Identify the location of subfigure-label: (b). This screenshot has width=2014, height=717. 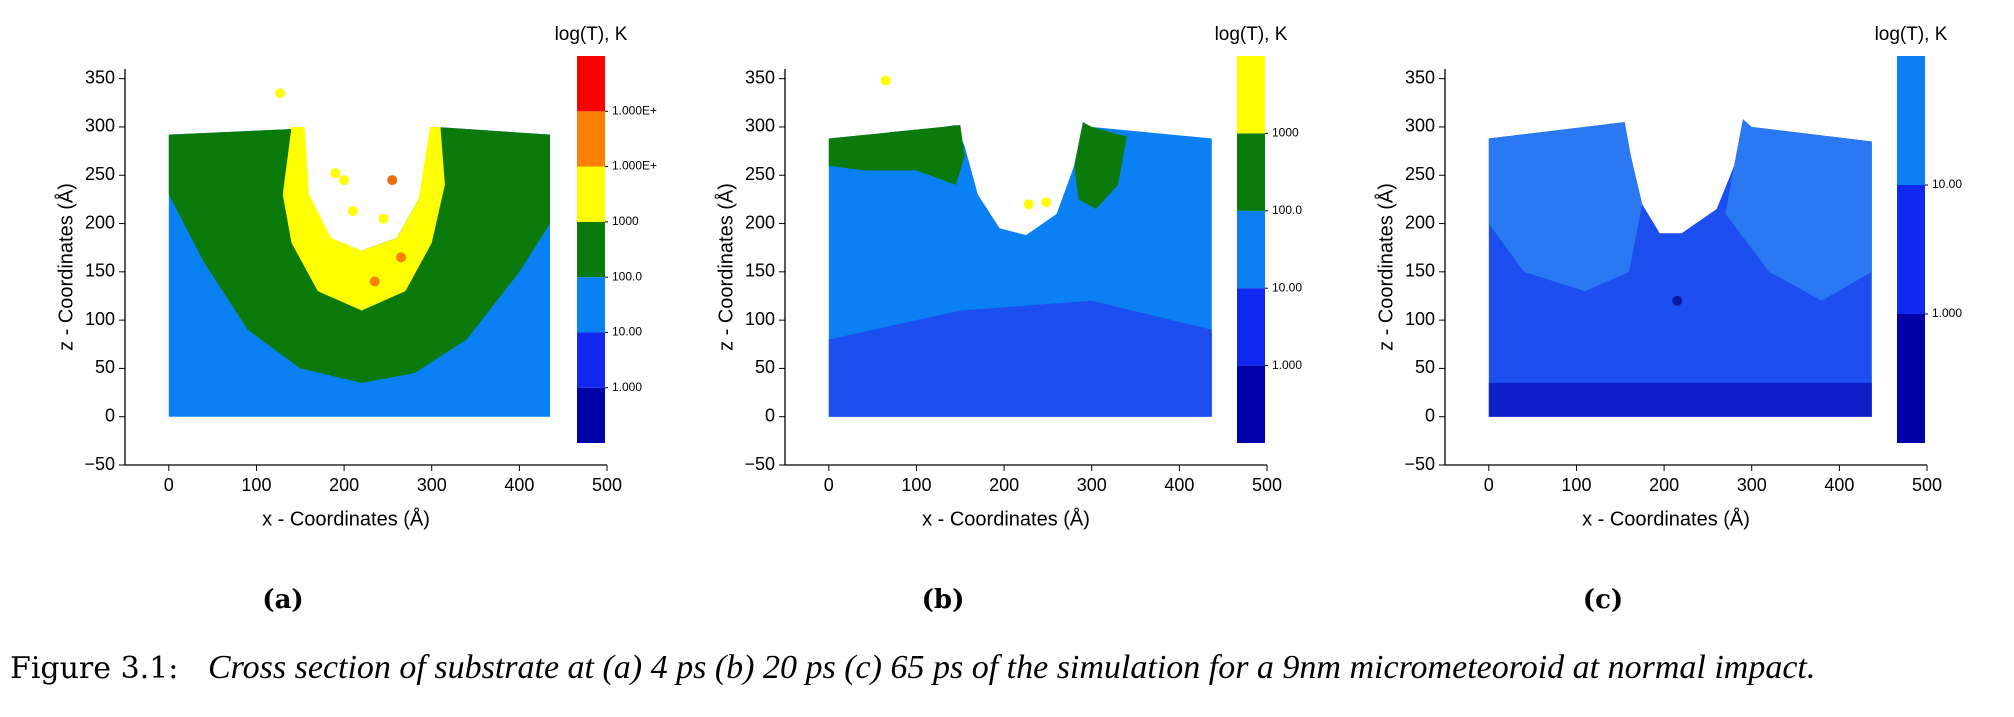
(943, 600).